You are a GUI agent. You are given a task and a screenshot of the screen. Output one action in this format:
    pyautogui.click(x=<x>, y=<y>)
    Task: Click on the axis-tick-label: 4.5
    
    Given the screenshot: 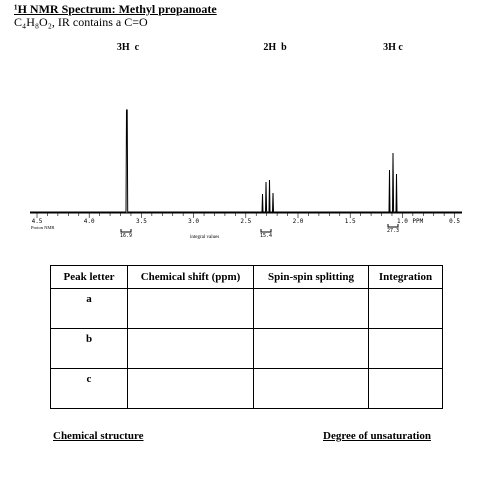 What is the action you would take?
    pyautogui.click(x=37, y=221)
    